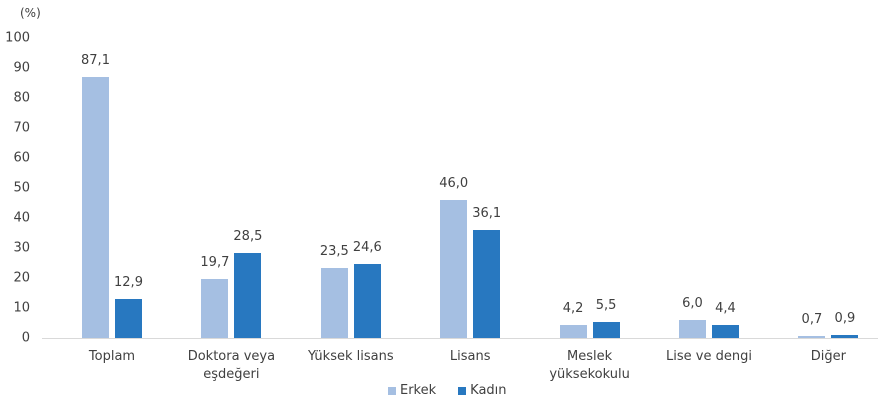 The width and height of the screenshot is (892, 404). What do you see at coordinates (215, 262) in the screenshot?
I see `data-label: 19,7` at bounding box center [215, 262].